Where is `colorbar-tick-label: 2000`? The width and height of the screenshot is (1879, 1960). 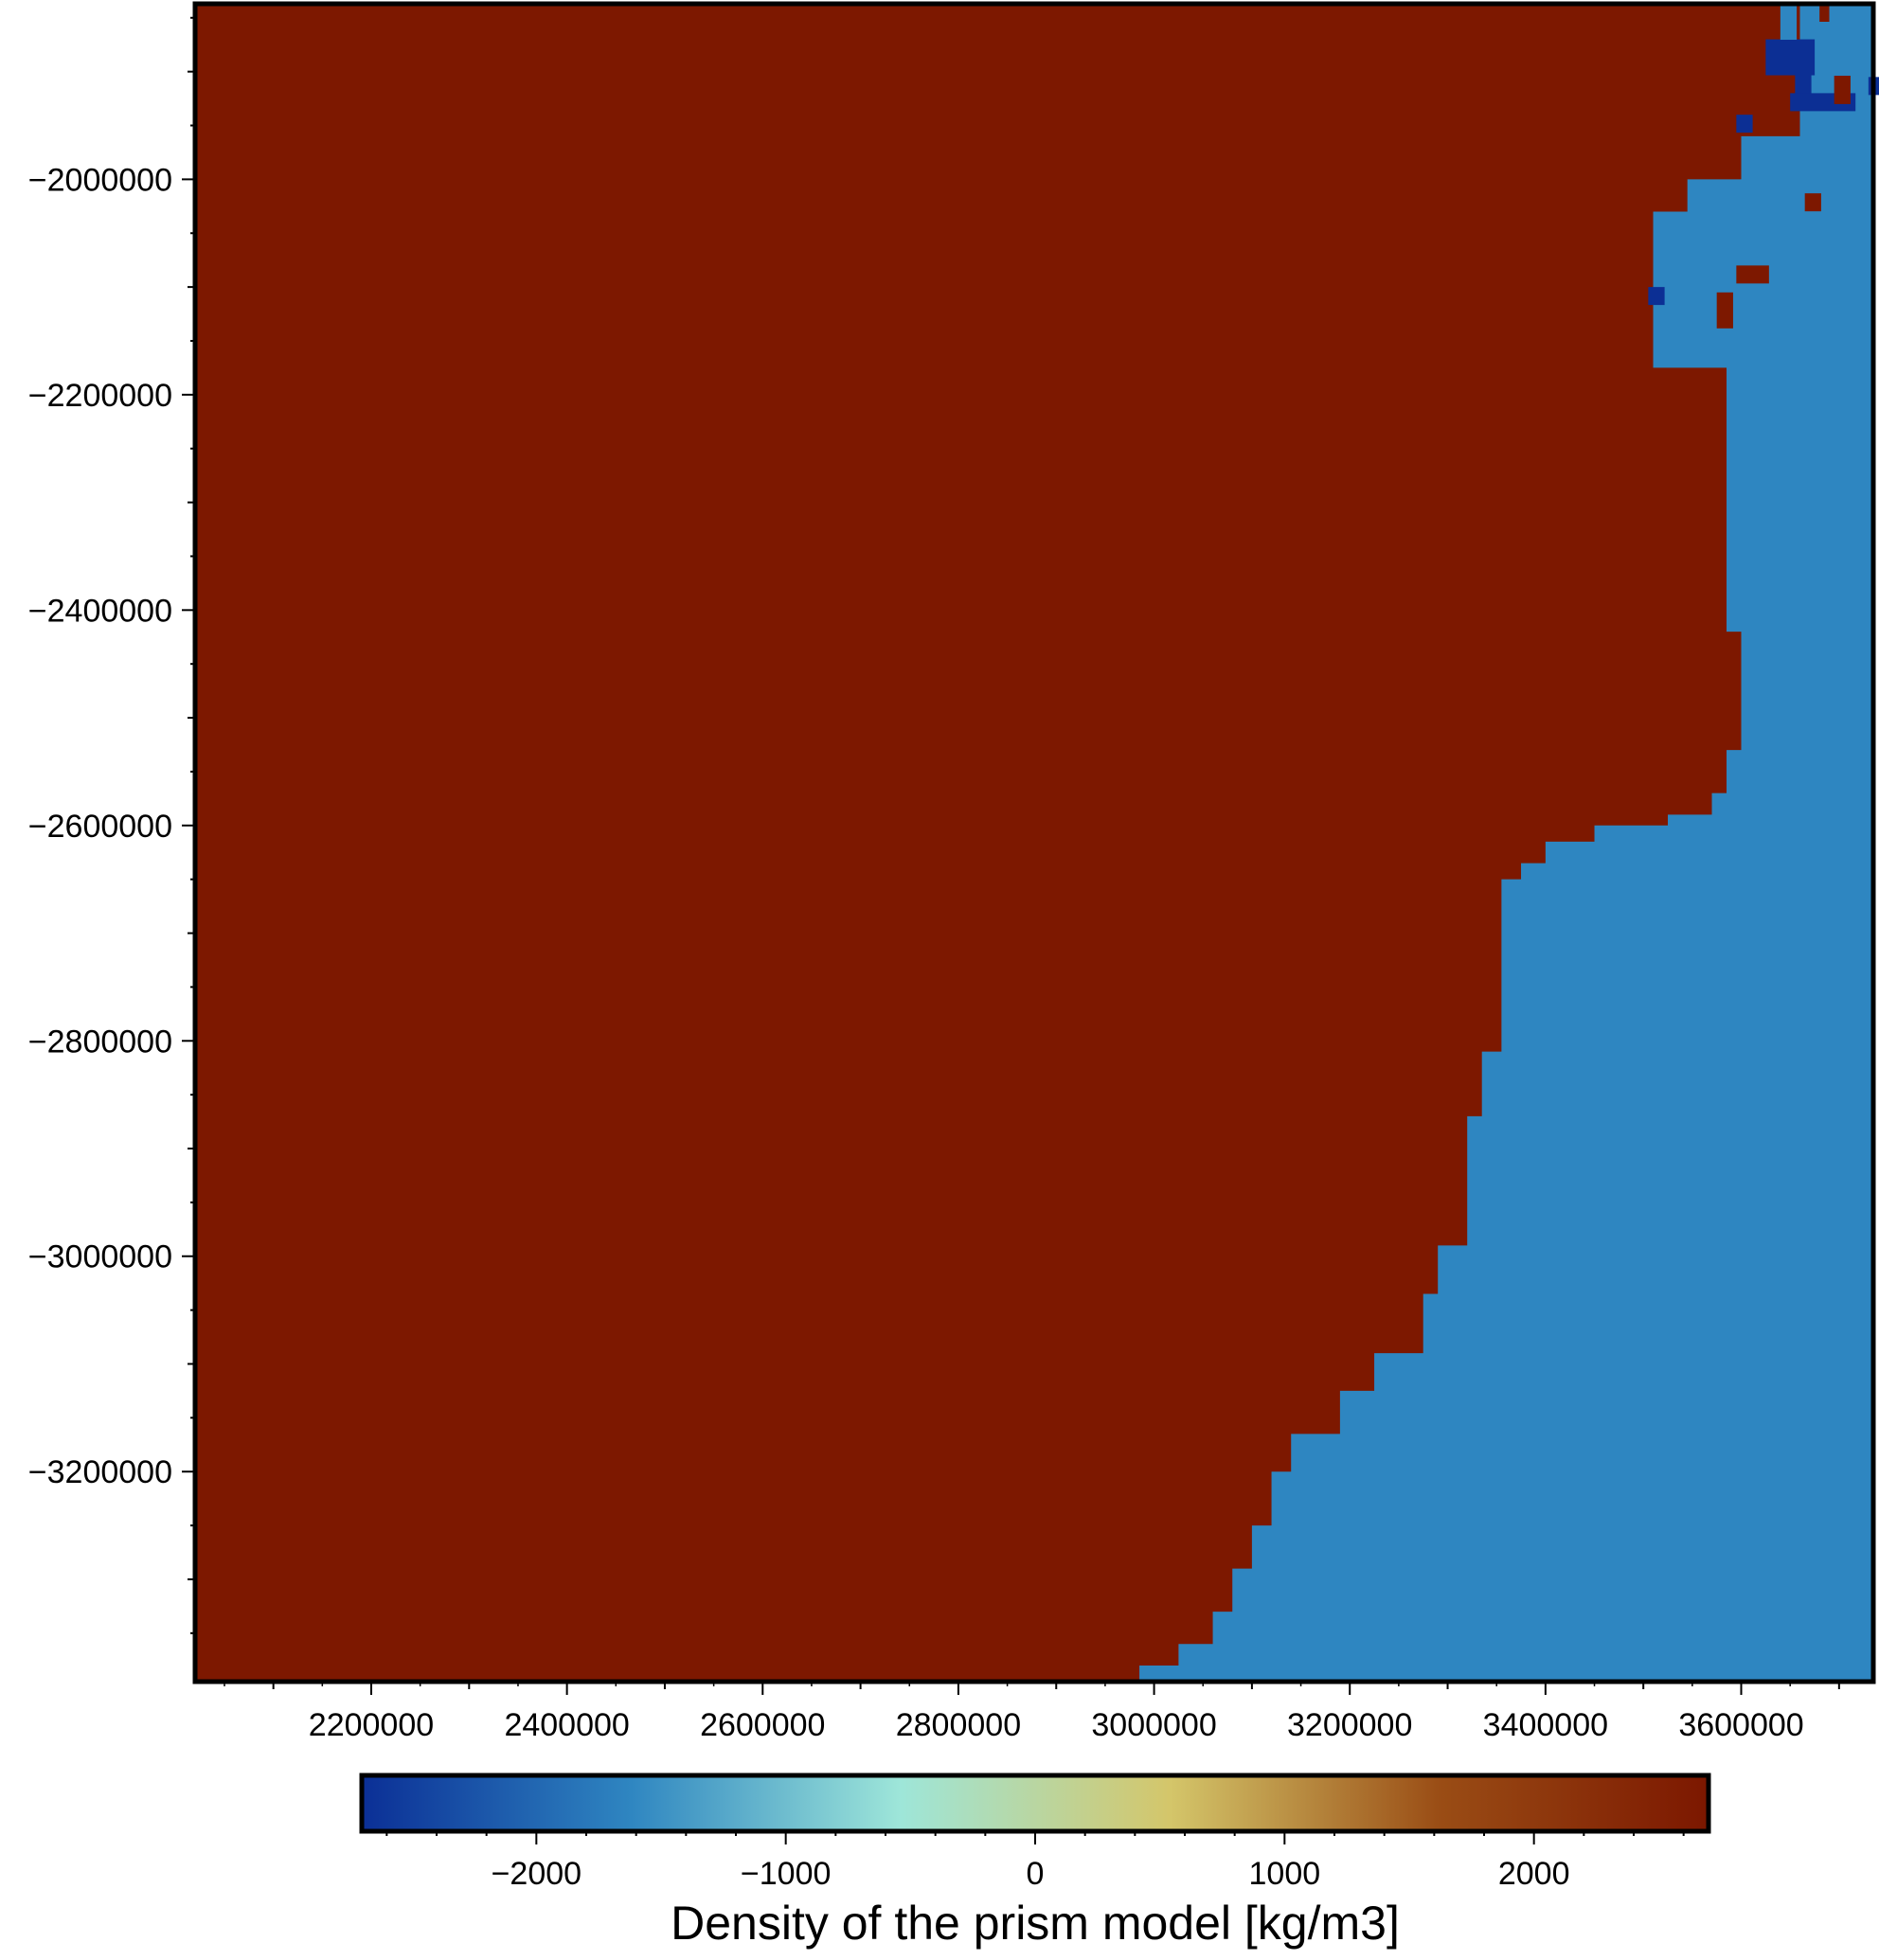
colorbar-tick-label: 2000 is located at coordinates (1534, 1874).